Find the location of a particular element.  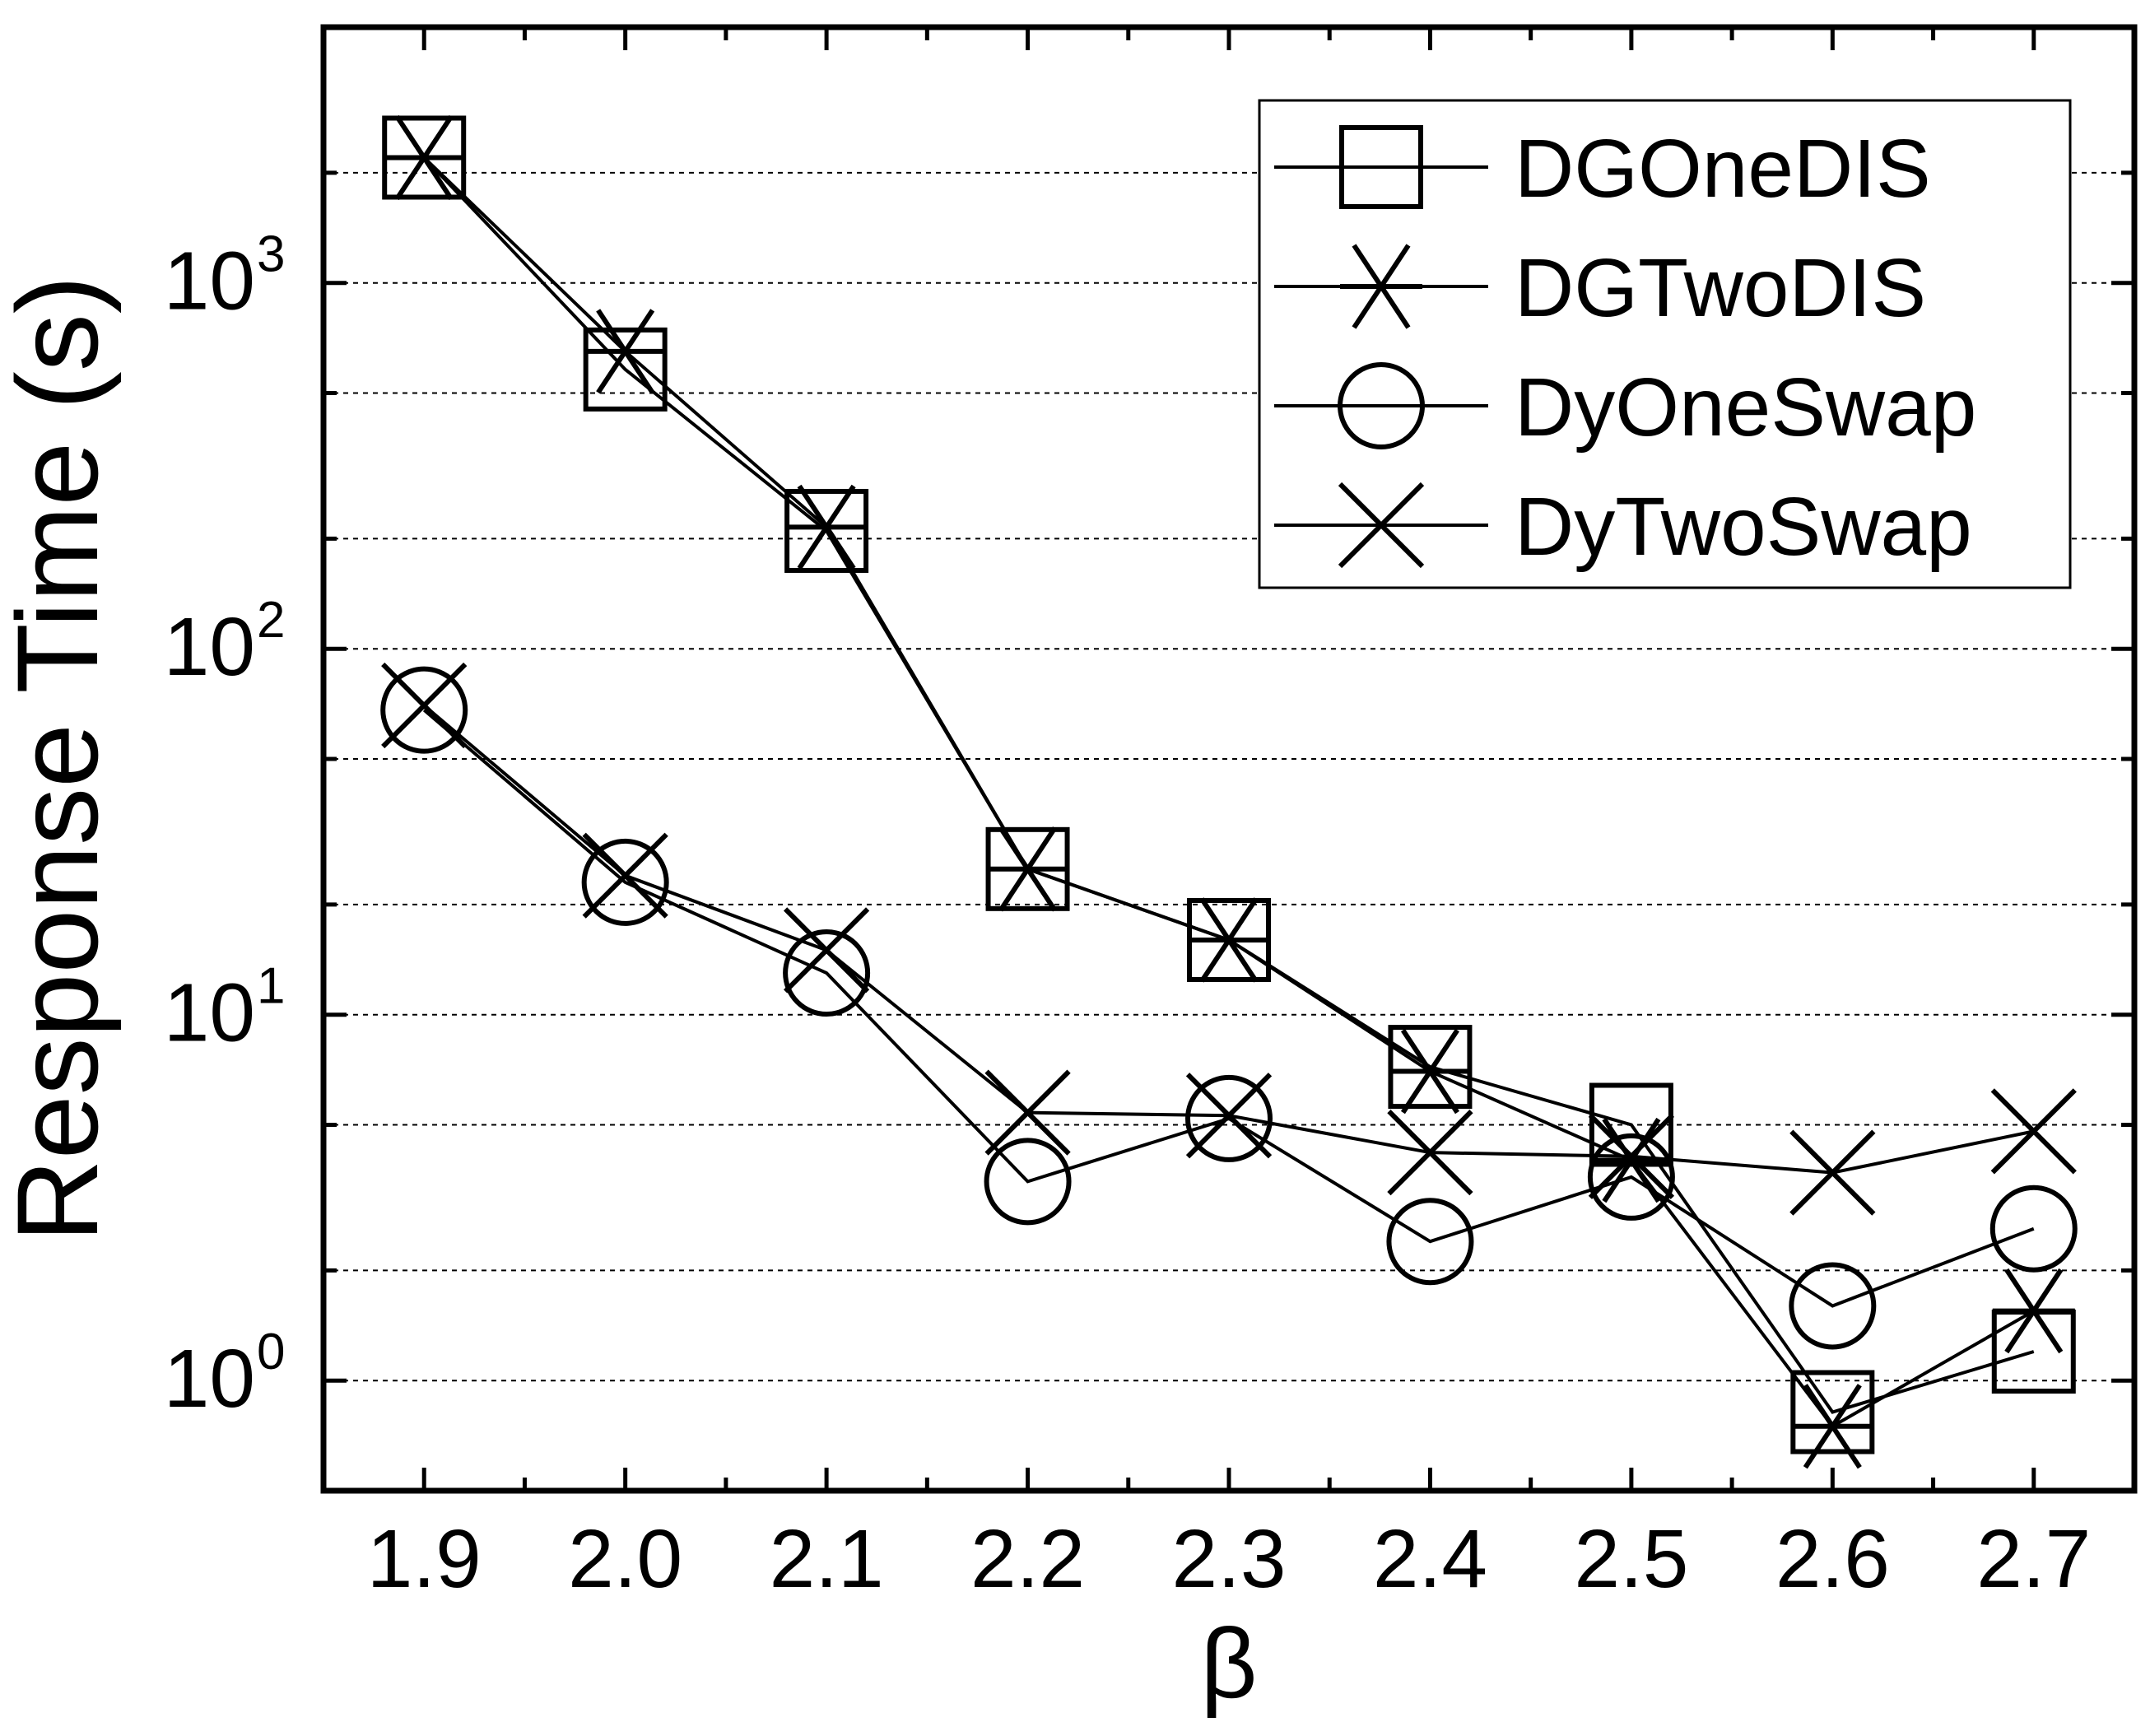

legend: DGOneDIS DGTwoDIS DyOneSwap DyTwoSwap is located at coordinates (1665, 344).